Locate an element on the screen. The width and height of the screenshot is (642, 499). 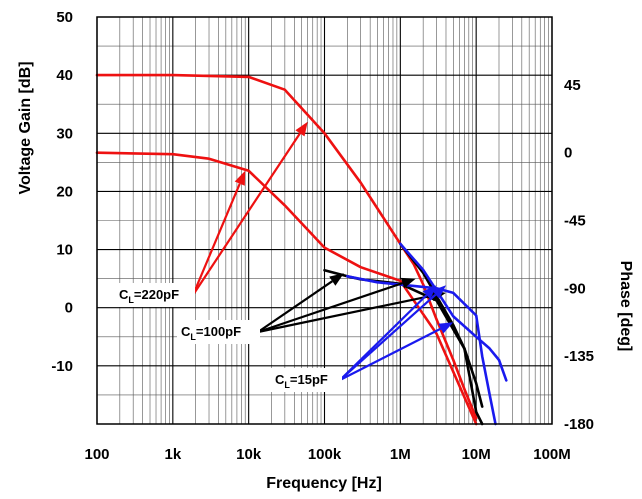
x-tick-label: 100k is located at coordinates (325, 454).